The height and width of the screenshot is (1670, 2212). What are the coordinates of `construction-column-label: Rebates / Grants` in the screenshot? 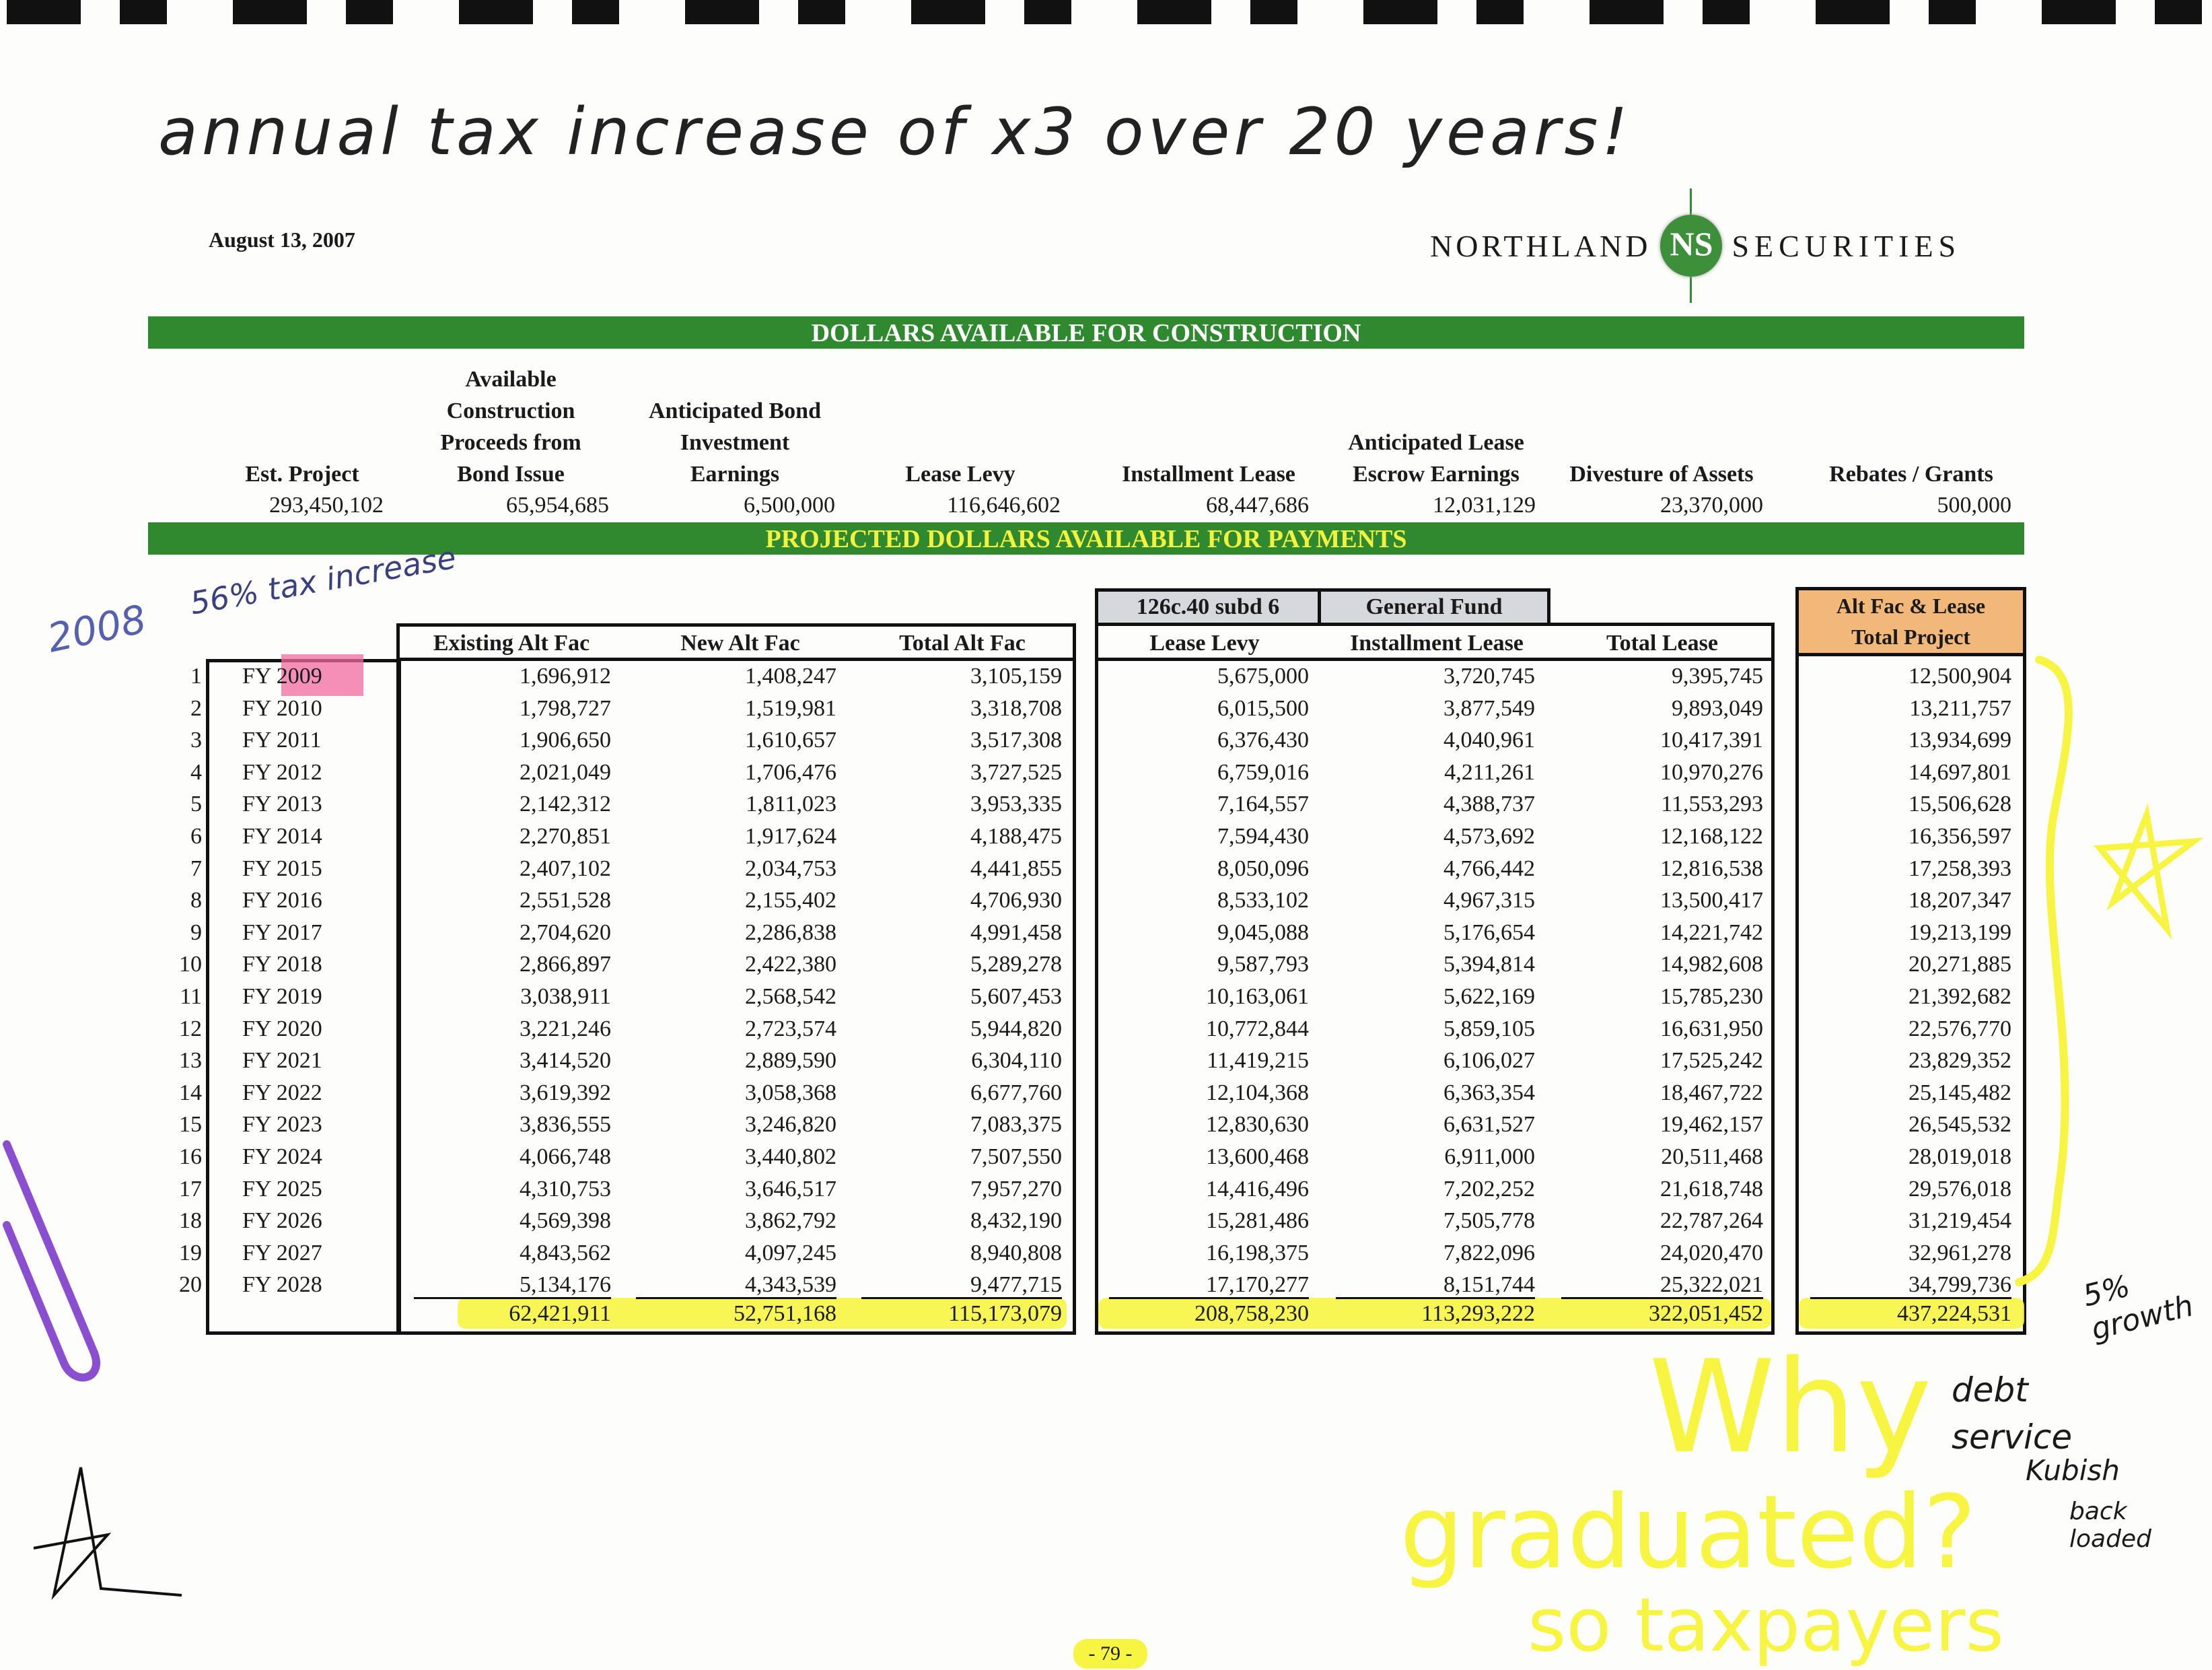 It's located at (1911, 475).